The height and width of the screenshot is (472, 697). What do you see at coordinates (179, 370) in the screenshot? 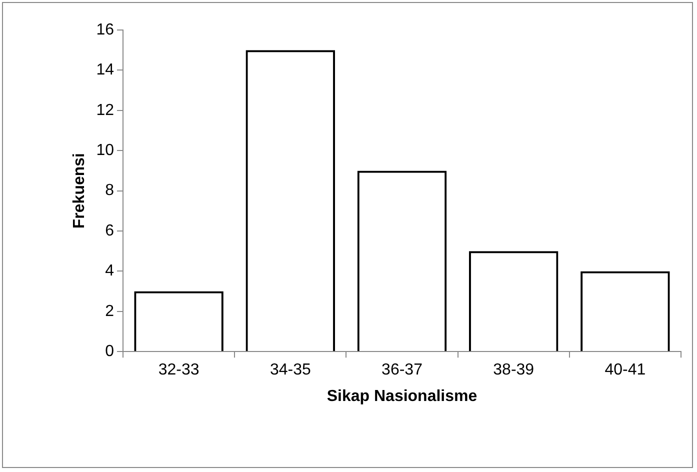
I see `x-tick-label: 32-33` at bounding box center [179, 370].